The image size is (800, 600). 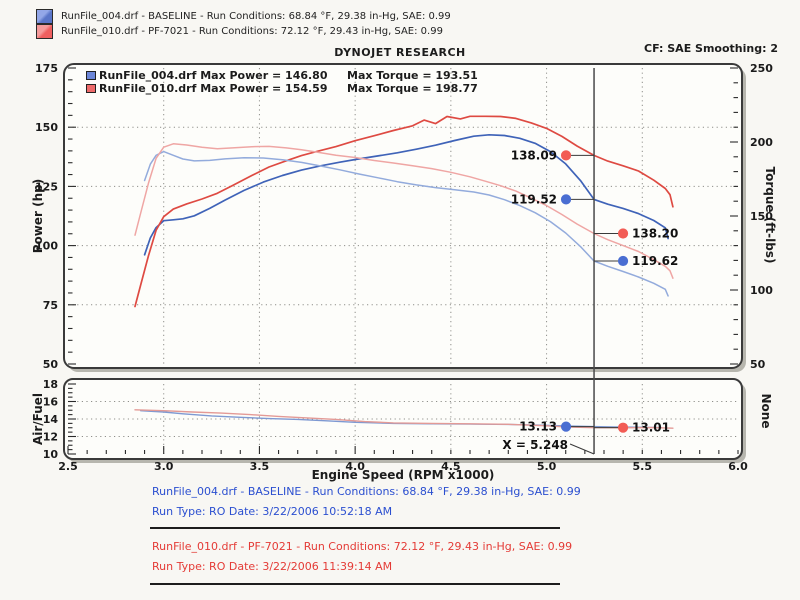 What do you see at coordinates (403, 419) in the screenshot?
I see `airfuel-chart-frame` at bounding box center [403, 419].